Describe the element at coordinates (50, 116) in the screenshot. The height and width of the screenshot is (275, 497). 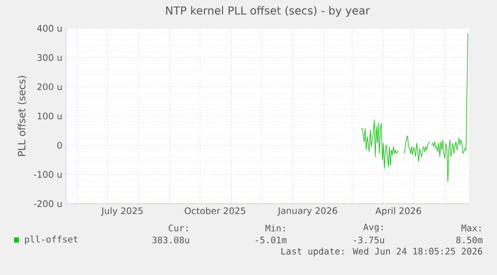
I see `y-tick-label: 100 u` at that location.